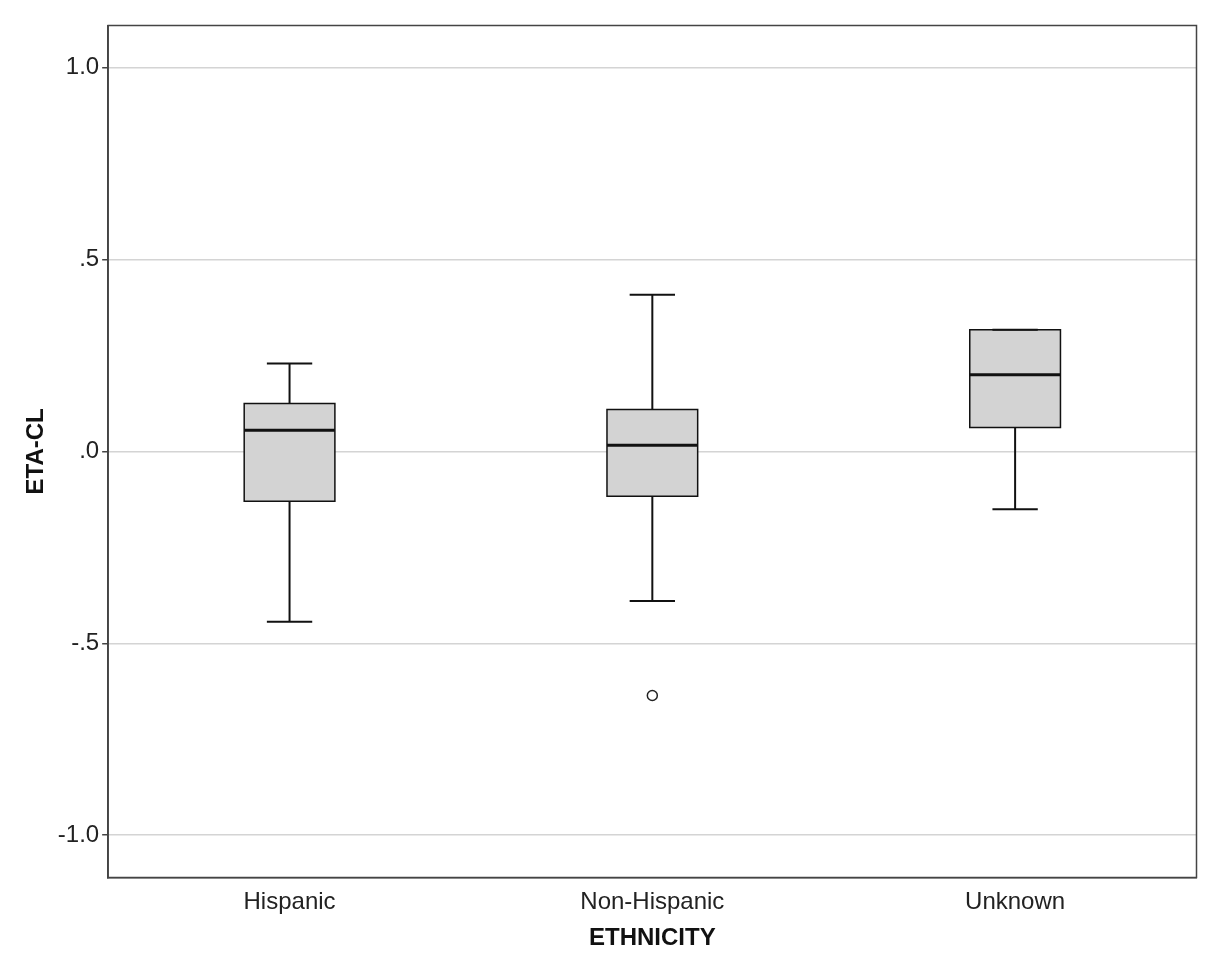 The image size is (1211, 973). Describe the element at coordinates (89, 258) in the screenshot. I see `y-tick-label: .5` at that location.